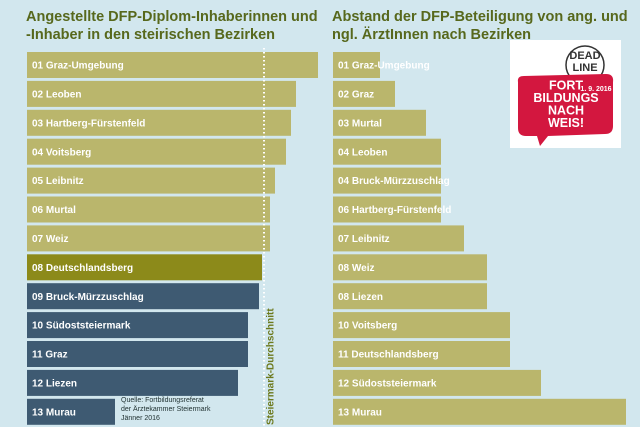 This screenshot has width=640, height=427. Describe the element at coordinates (356, 95) in the screenshot. I see `bar-label: 02 Graz` at that location.